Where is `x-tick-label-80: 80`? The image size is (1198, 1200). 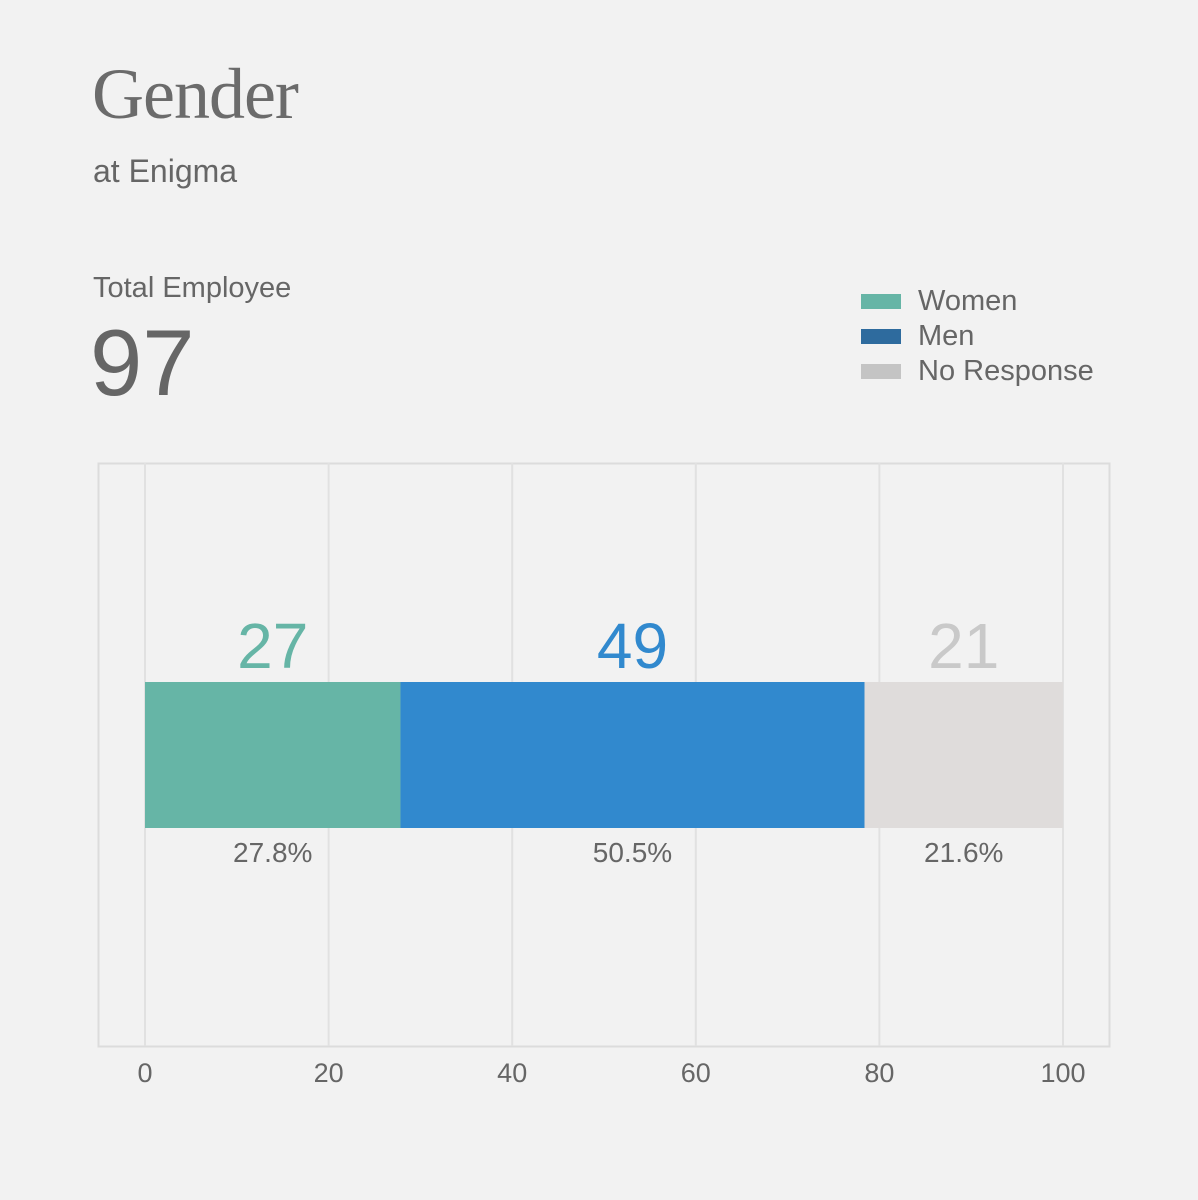
x-tick-label-80: 80 is located at coordinates (879, 1073).